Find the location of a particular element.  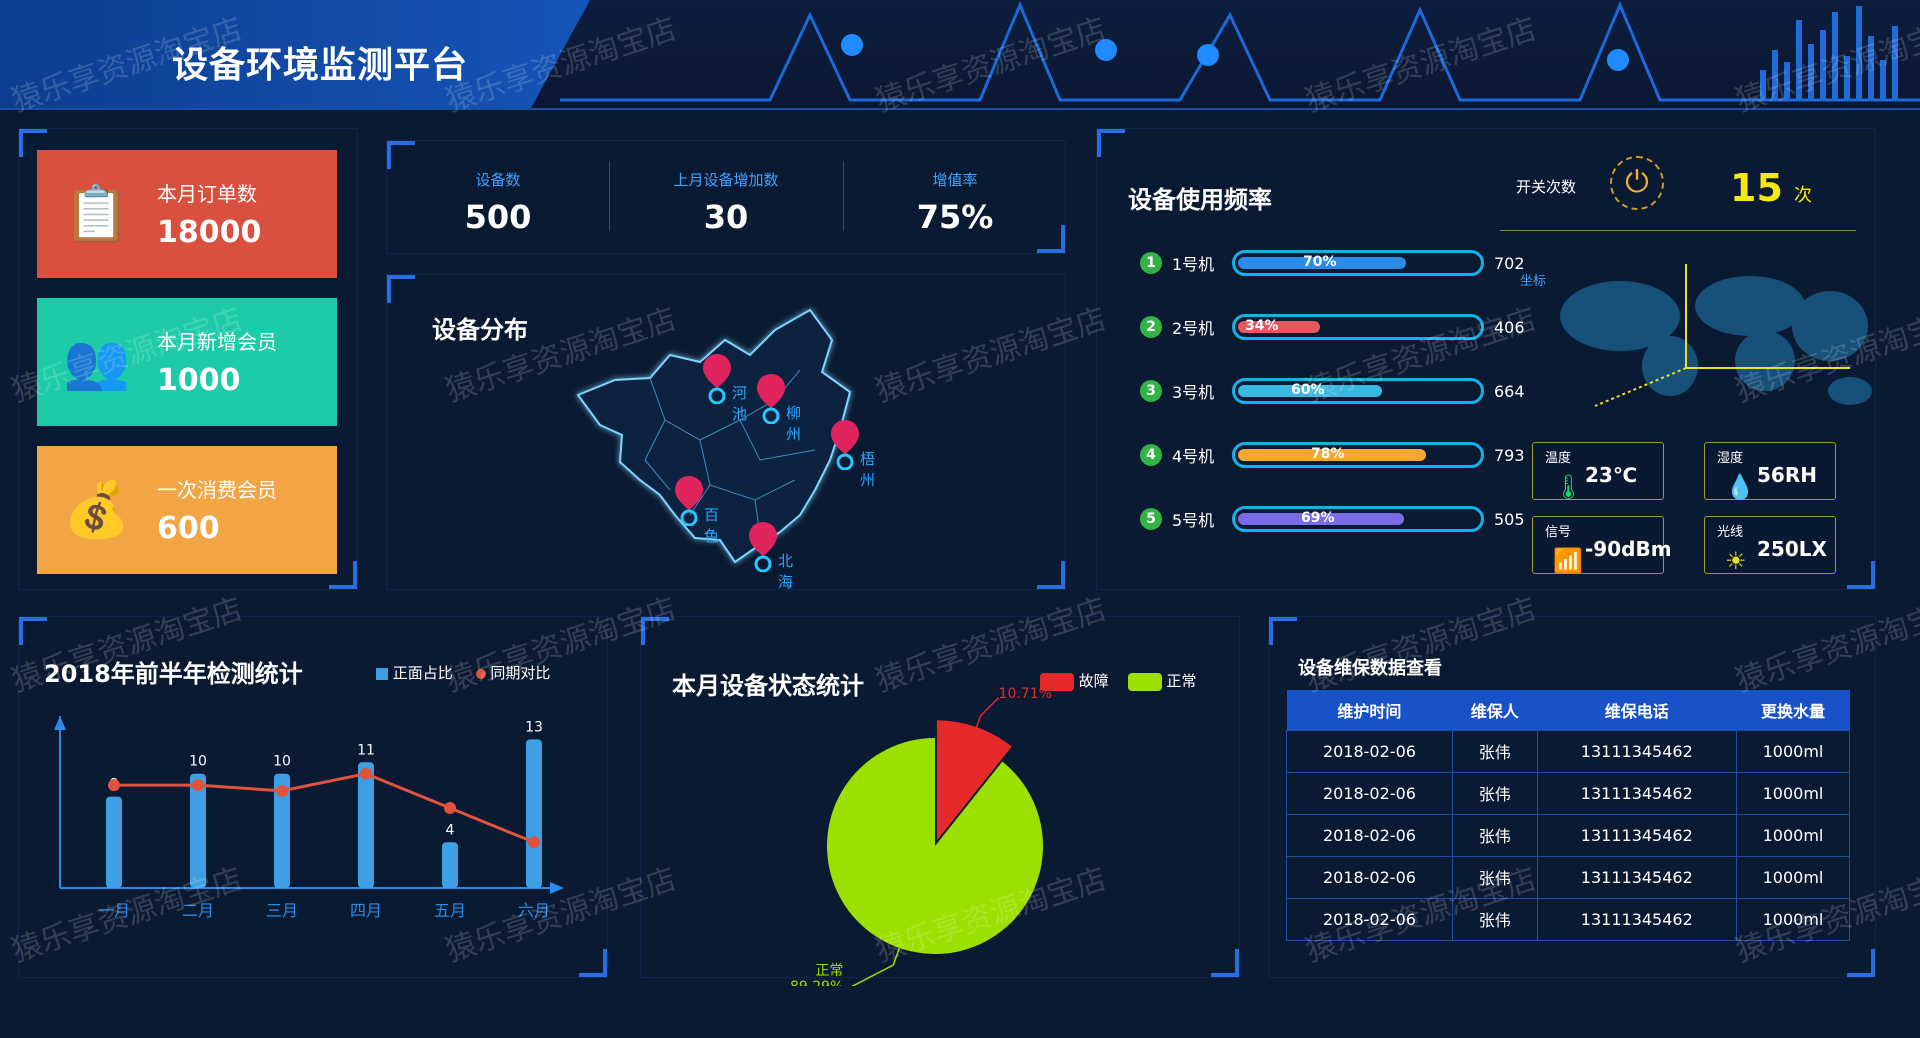

droplet-icon: 💧 is located at coordinates (1740, 487).